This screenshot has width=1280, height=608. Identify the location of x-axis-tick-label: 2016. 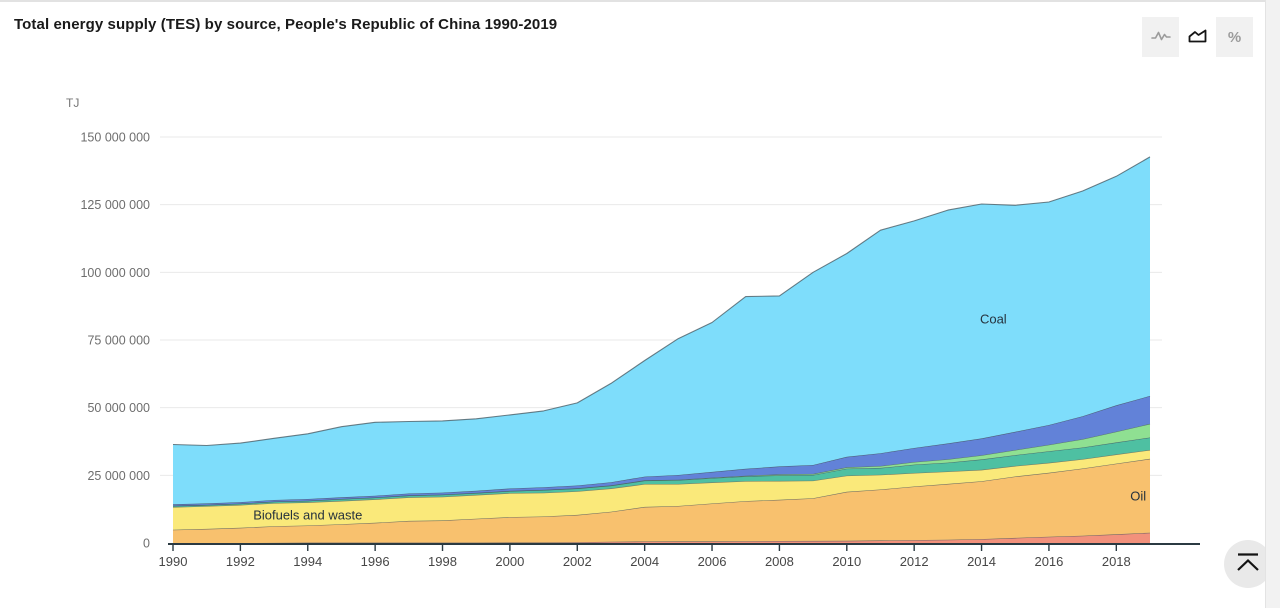
(1048, 561).